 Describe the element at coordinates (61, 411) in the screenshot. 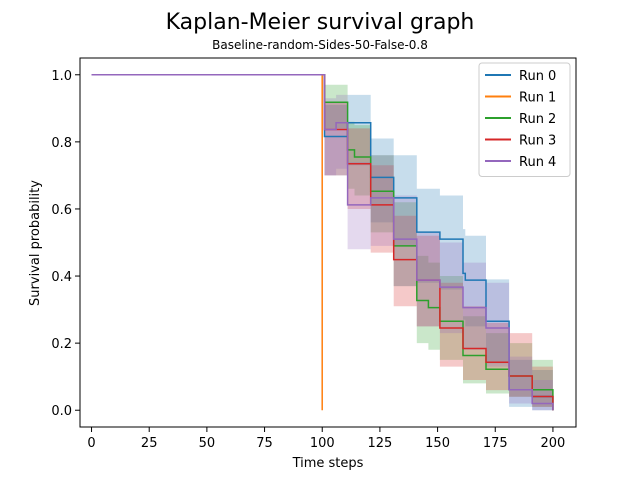

I see `y-tick-label: 0.0` at that location.